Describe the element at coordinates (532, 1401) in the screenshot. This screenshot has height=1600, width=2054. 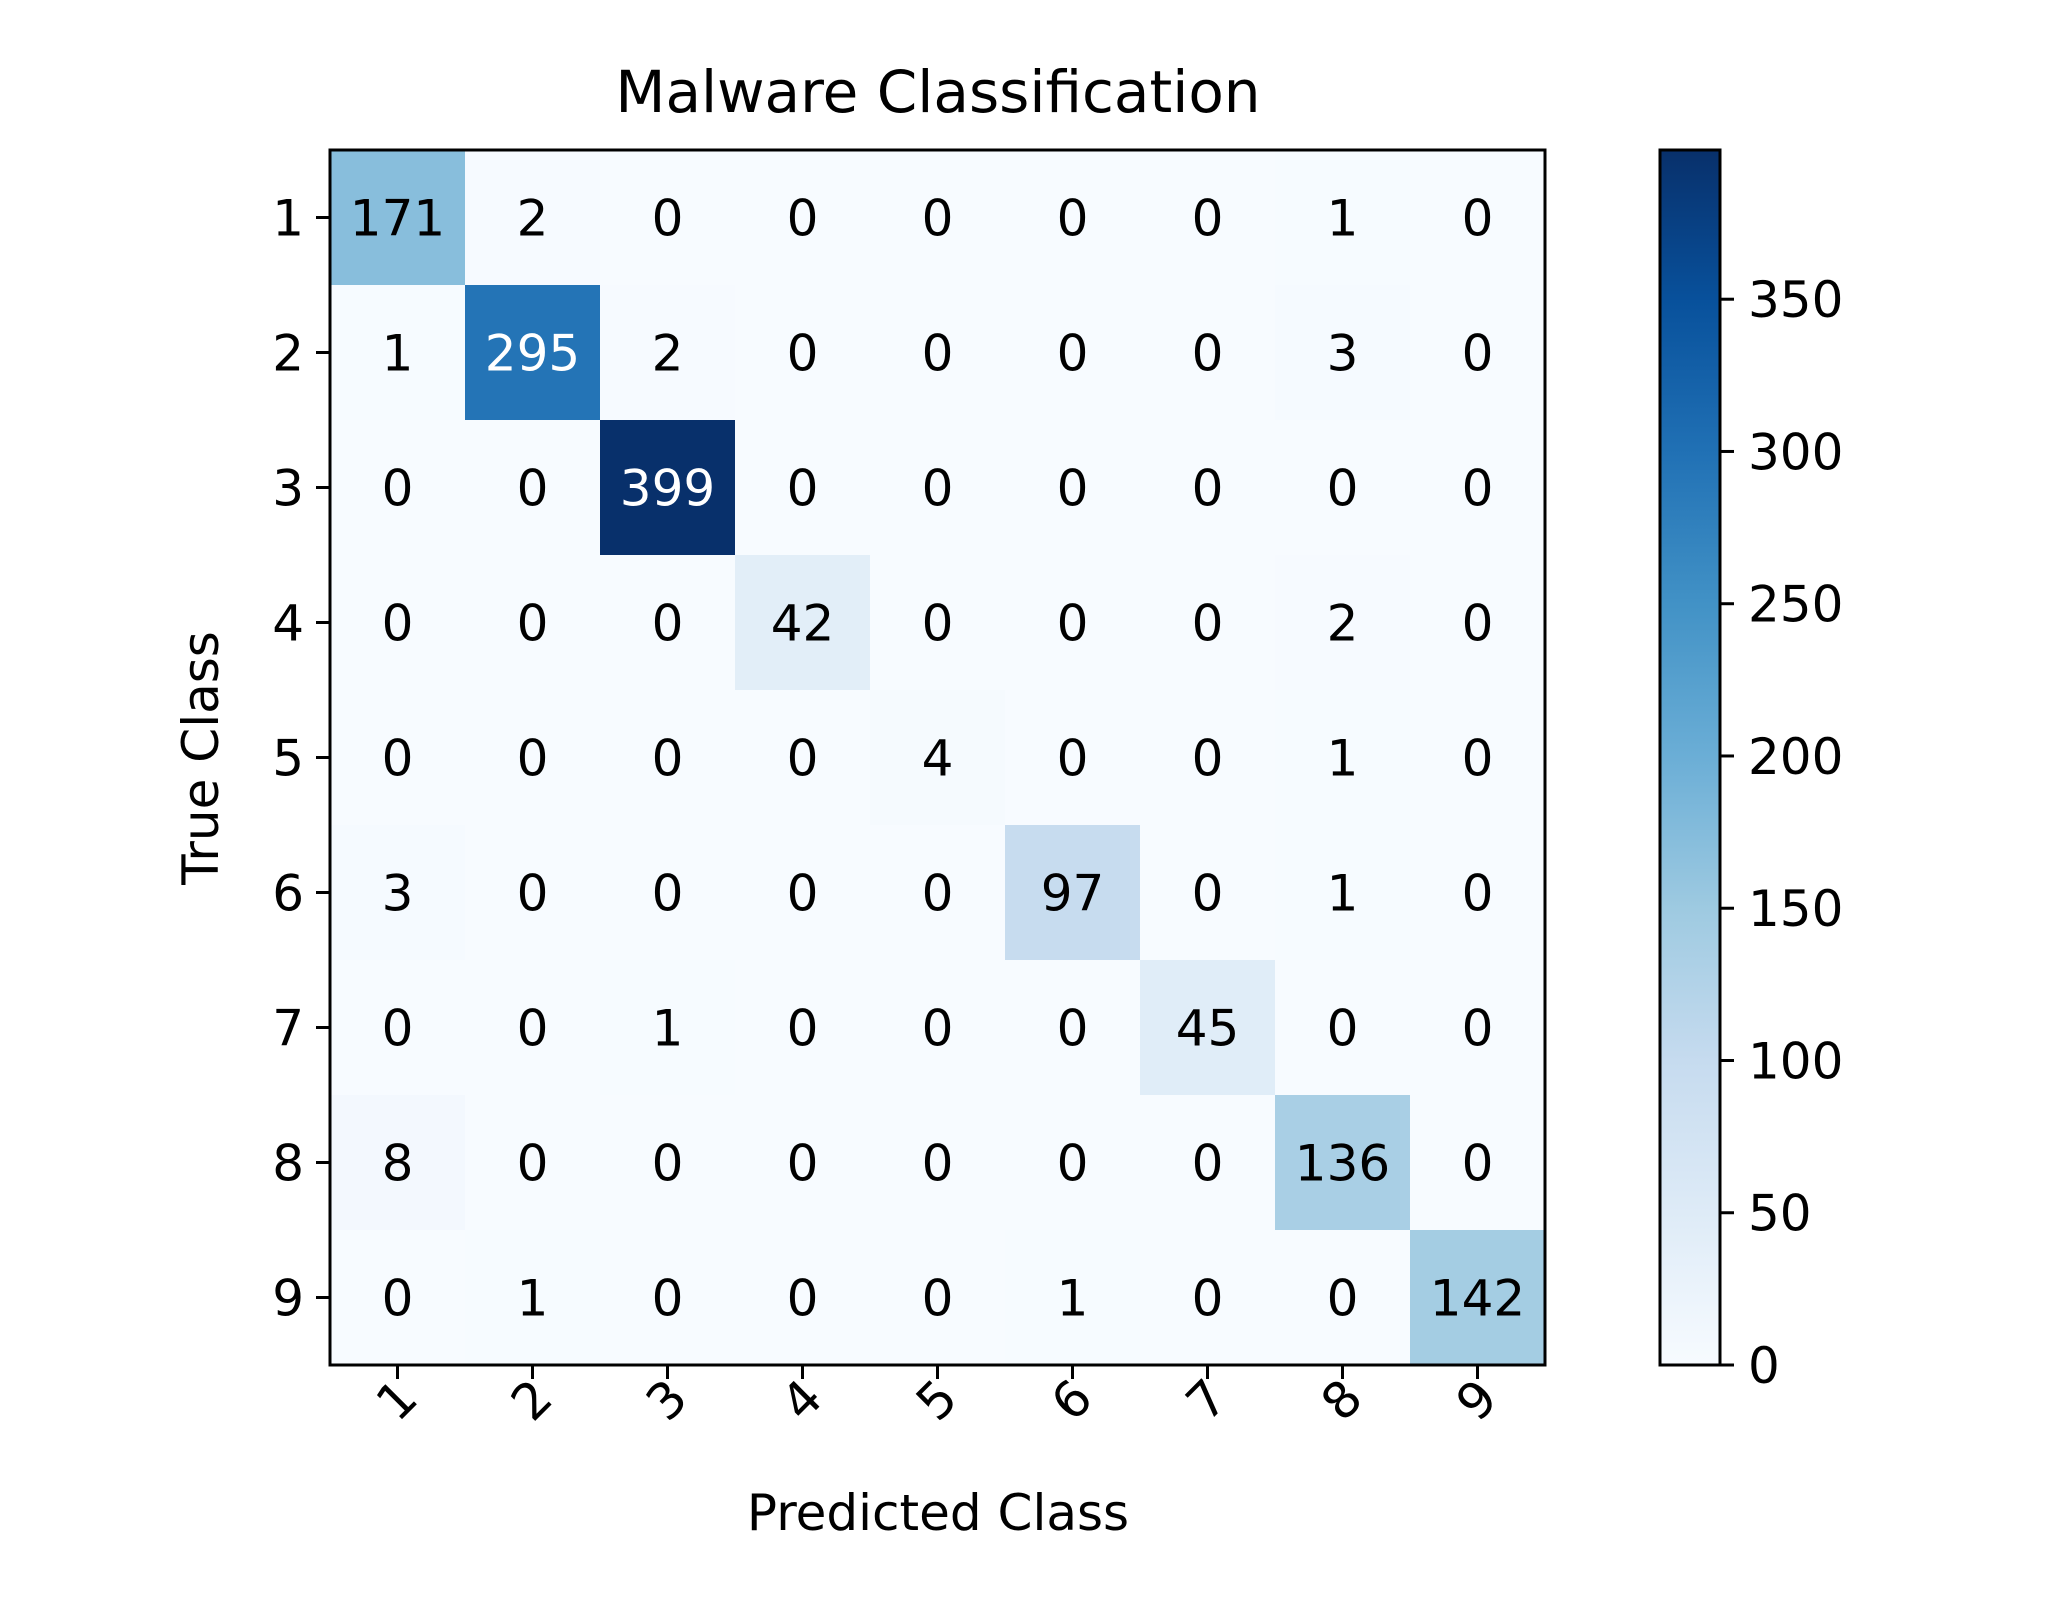
I see `x-tick-label-2: 2` at that location.